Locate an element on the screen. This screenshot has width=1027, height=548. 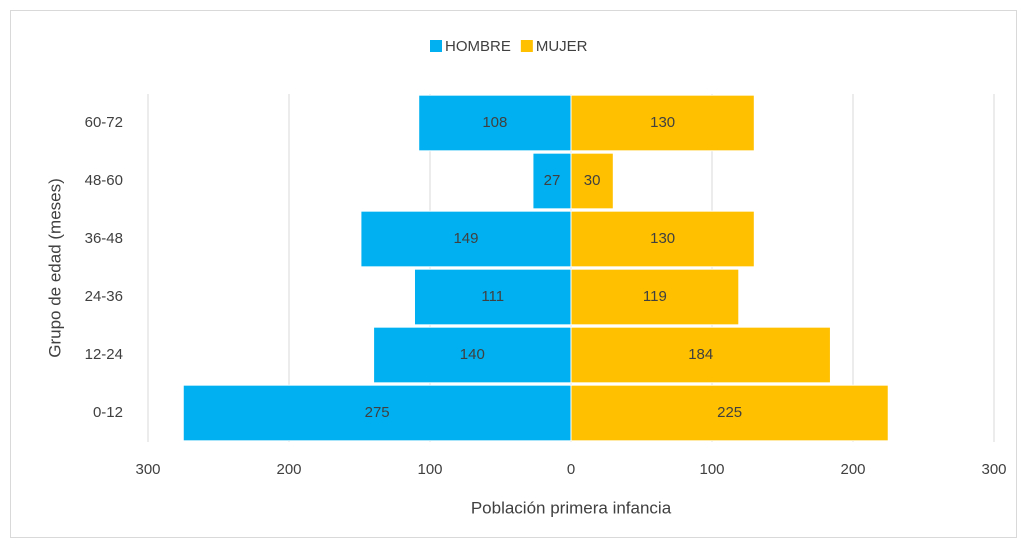
data-label: 149 is located at coordinates (465, 238).